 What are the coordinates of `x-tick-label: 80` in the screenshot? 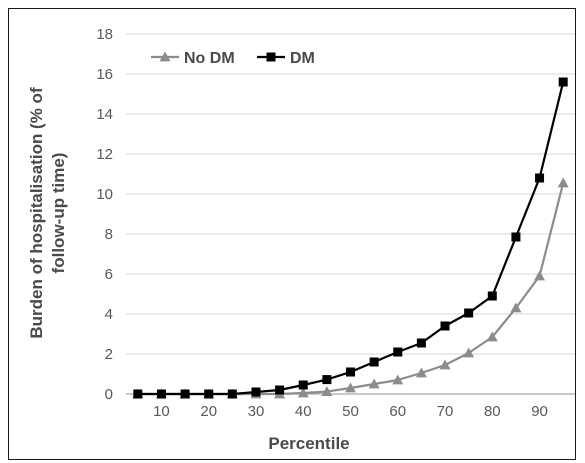 It's located at (492, 411).